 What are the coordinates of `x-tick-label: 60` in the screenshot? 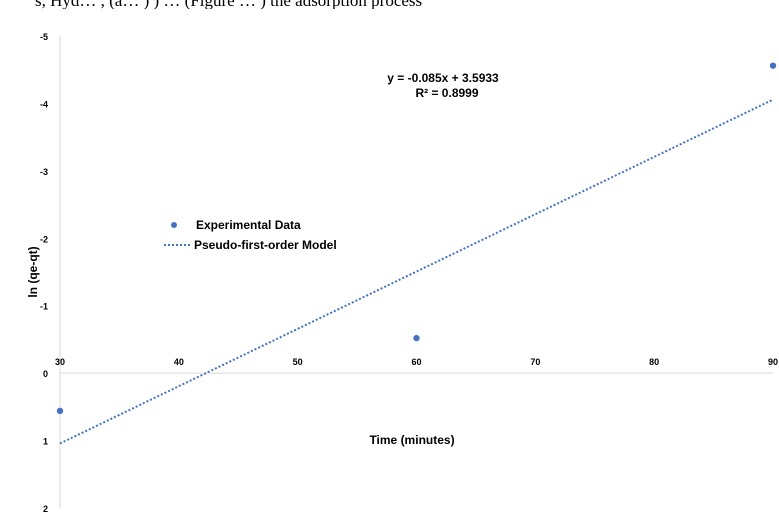 It's located at (416, 362).